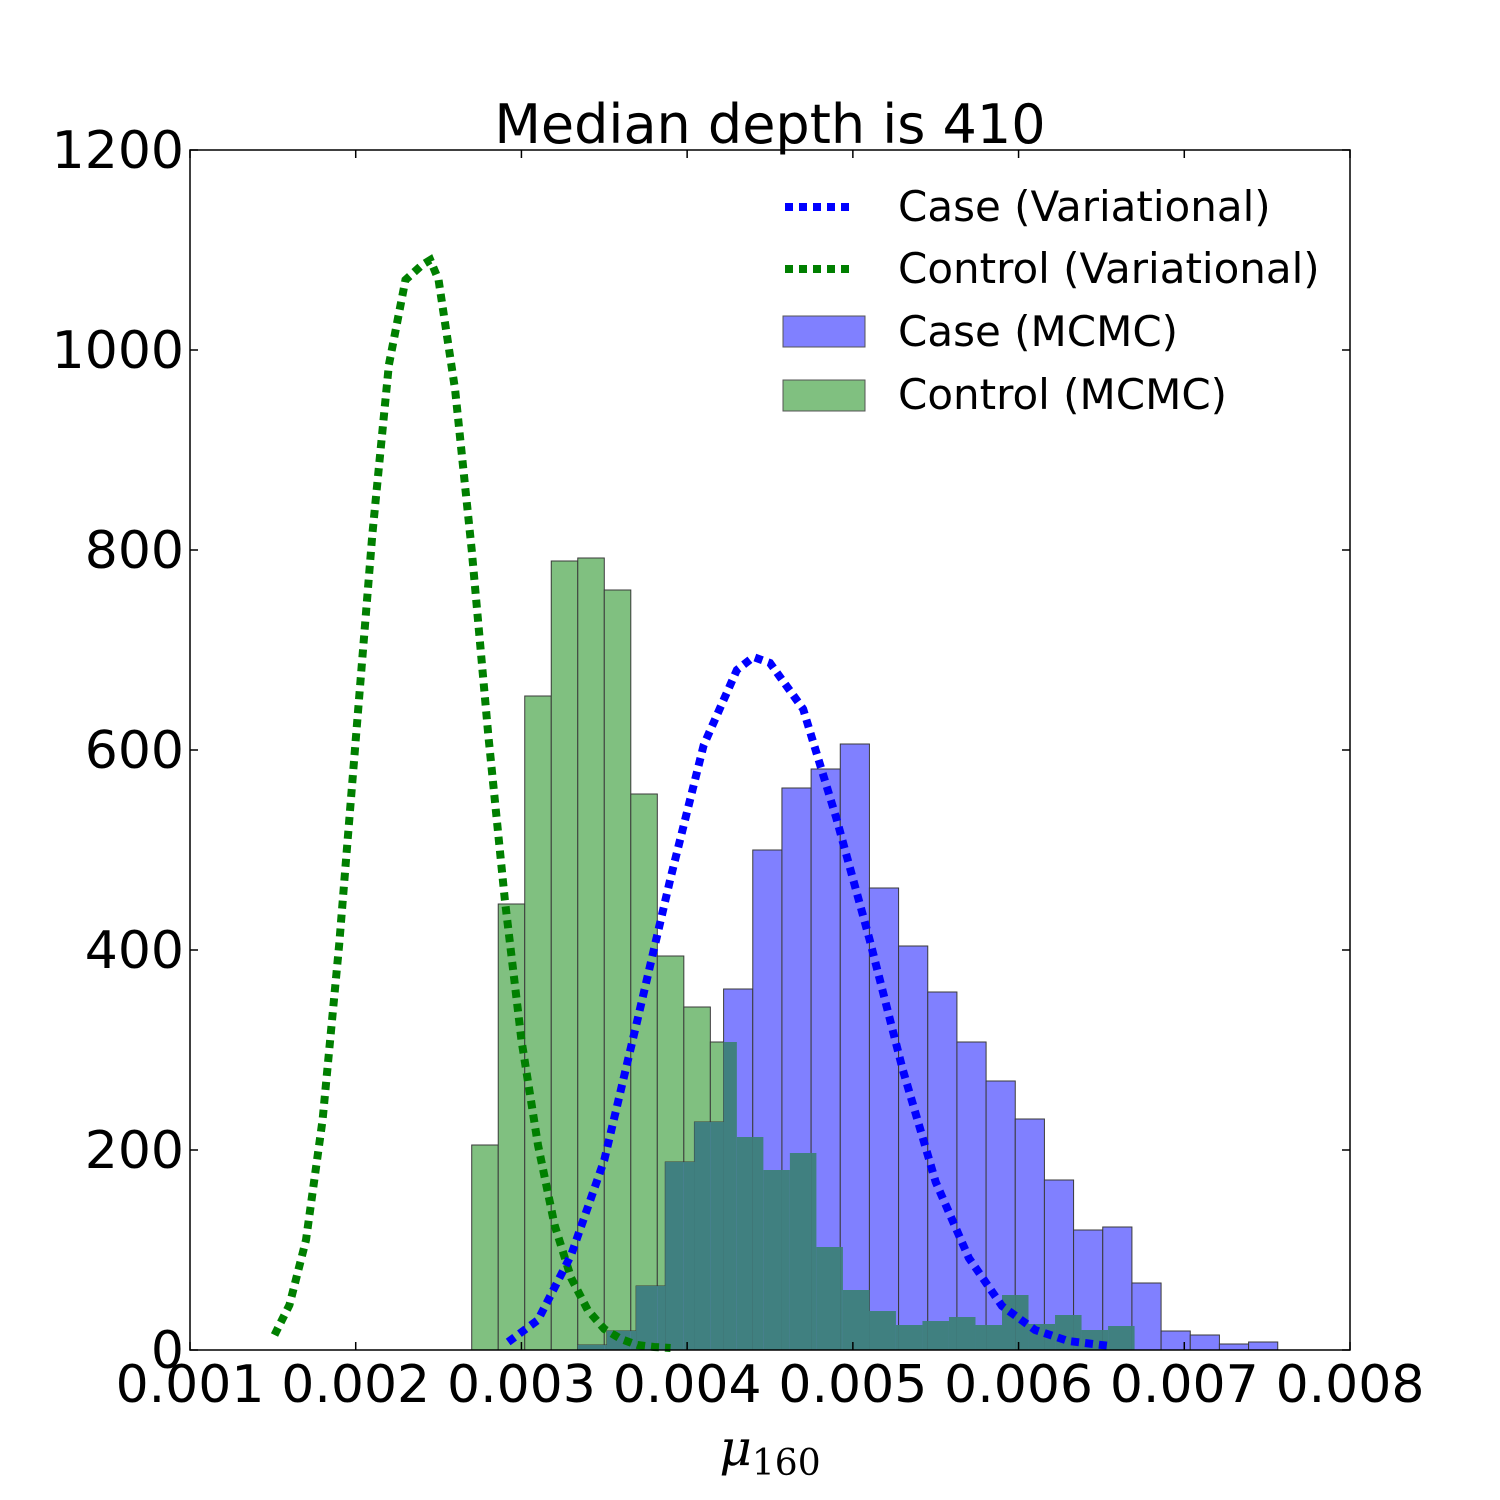 The height and width of the screenshot is (1500, 1500). Describe the element at coordinates (134, 551) in the screenshot. I see `y-tick-label: 800` at that location.